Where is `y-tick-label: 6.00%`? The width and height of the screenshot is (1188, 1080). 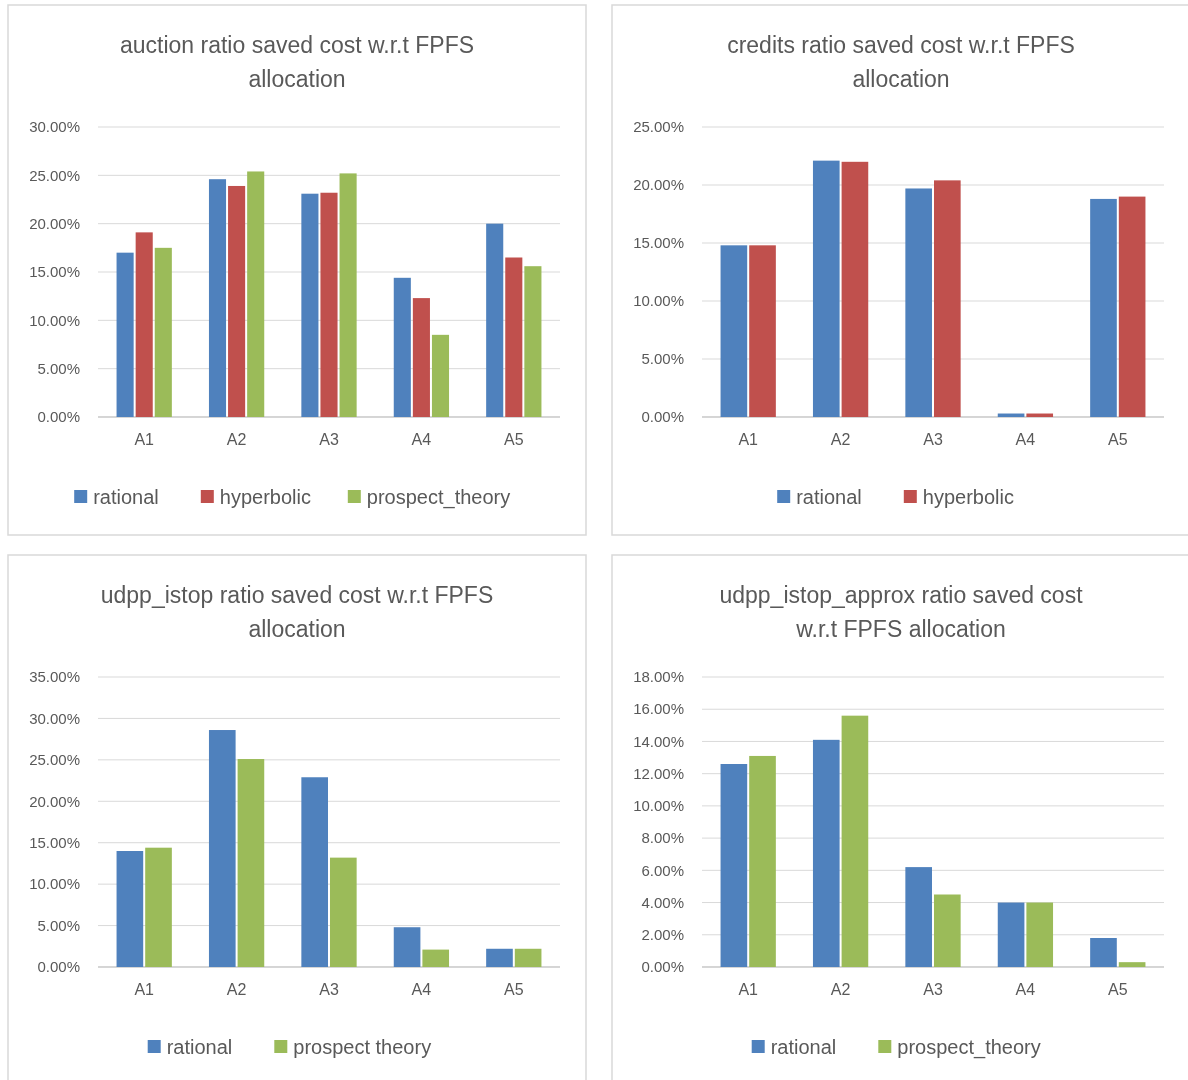
y-tick-label: 6.00% is located at coordinates (662, 870).